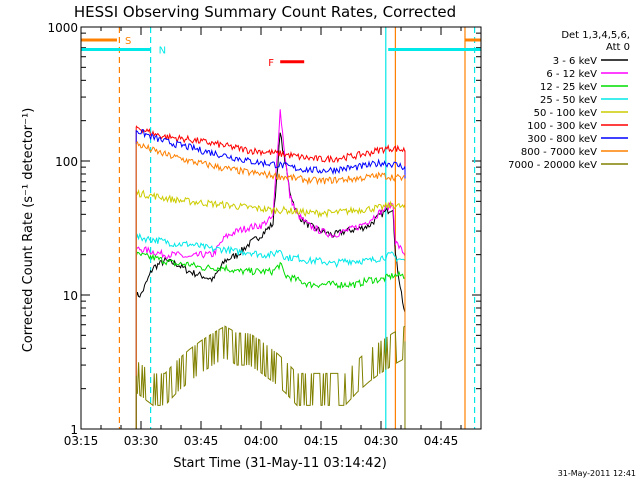 This screenshot has width=640, height=480. I want to click on legend-entry-label: 12 - 25 keV, so click(568, 87).